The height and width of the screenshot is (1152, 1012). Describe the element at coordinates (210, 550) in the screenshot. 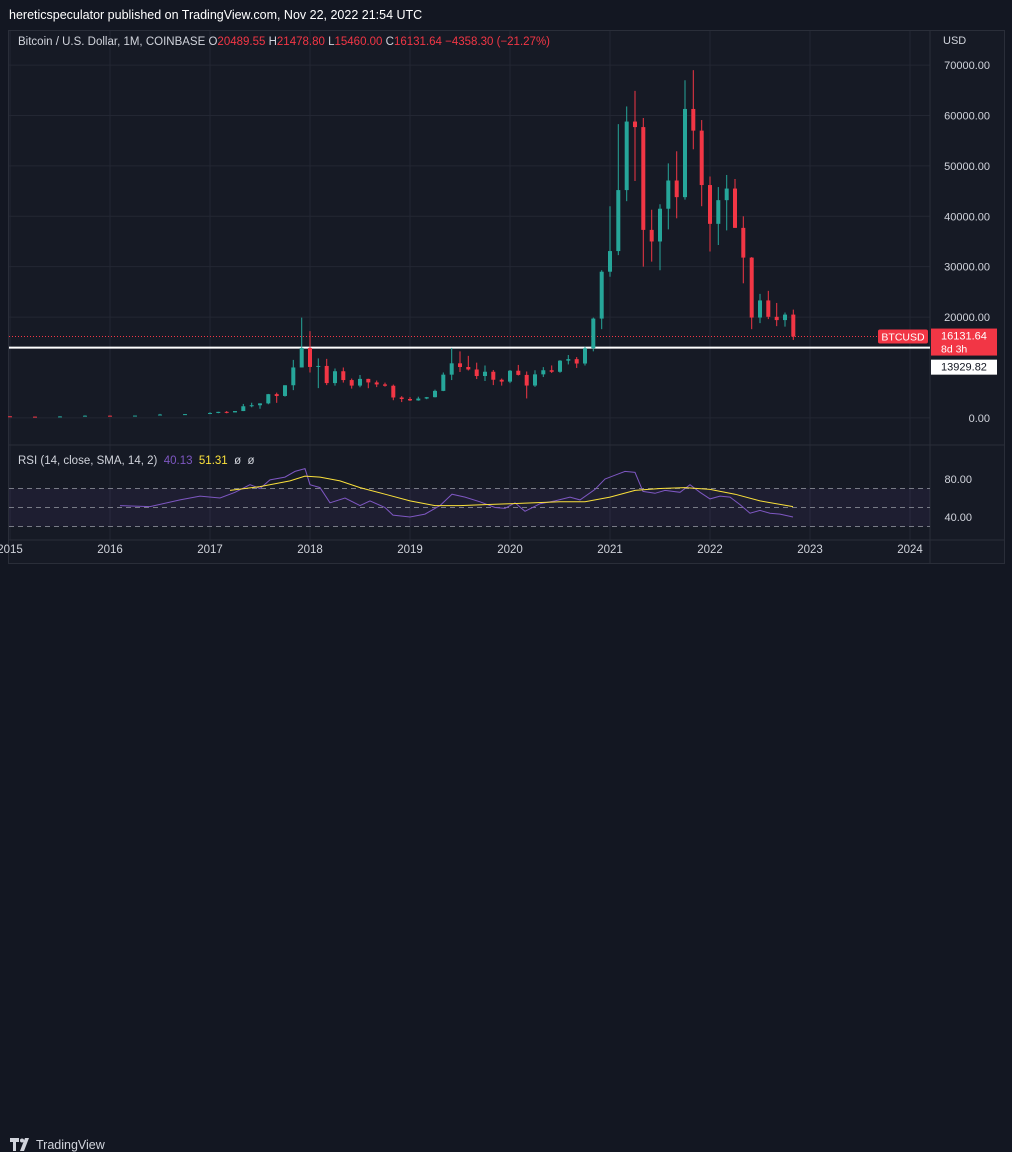

I see `time-tick-label: 2017` at that location.